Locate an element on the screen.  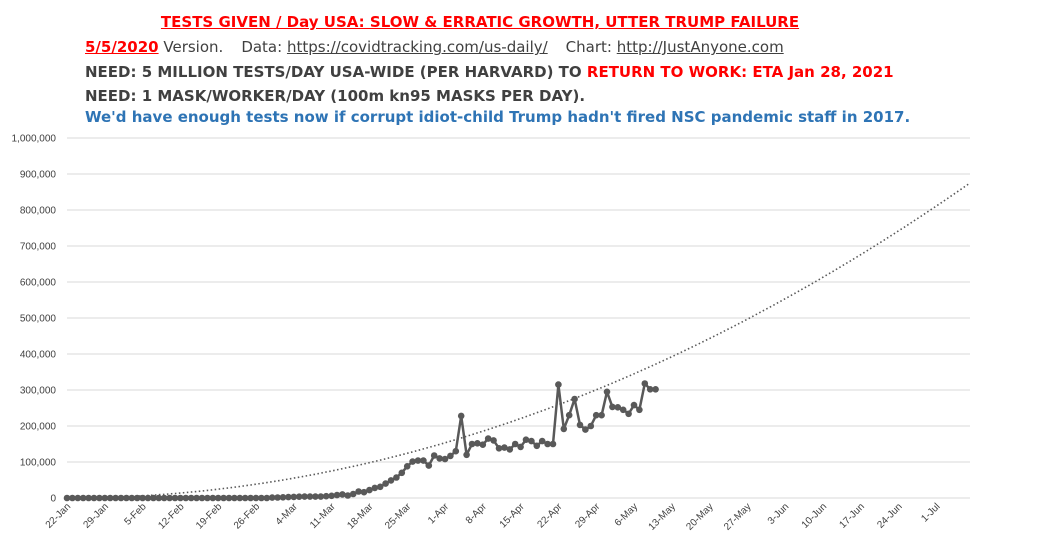
x-tick-label: 17-Jun is located at coordinates (852, 515).